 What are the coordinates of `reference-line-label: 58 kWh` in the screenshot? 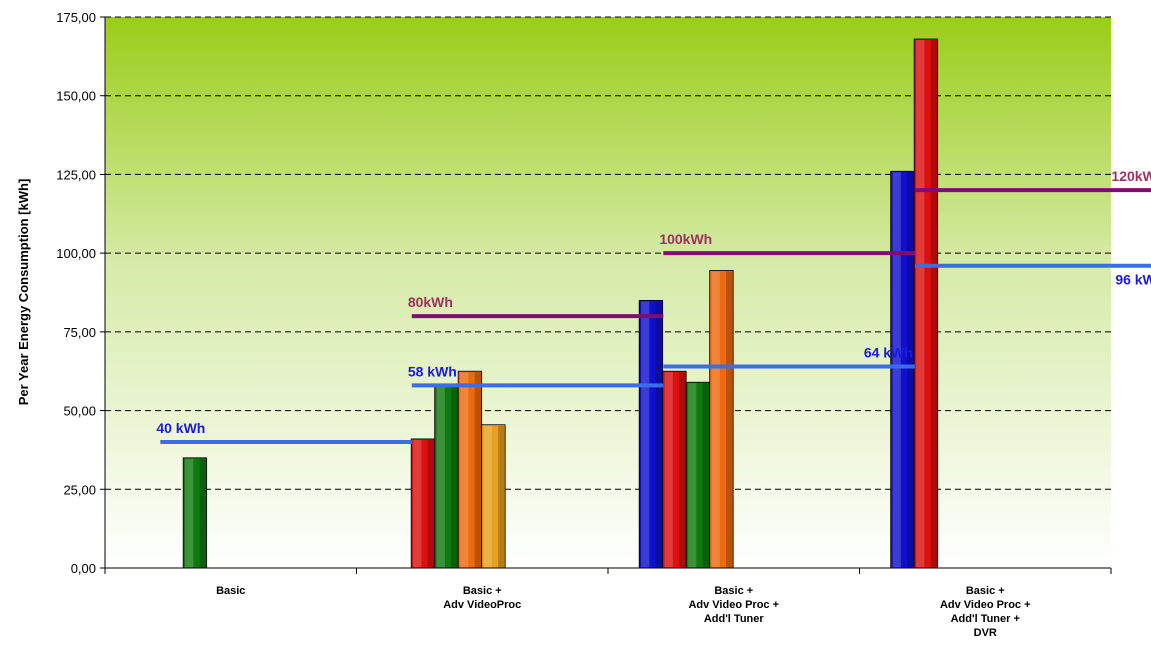 It's located at (432, 371).